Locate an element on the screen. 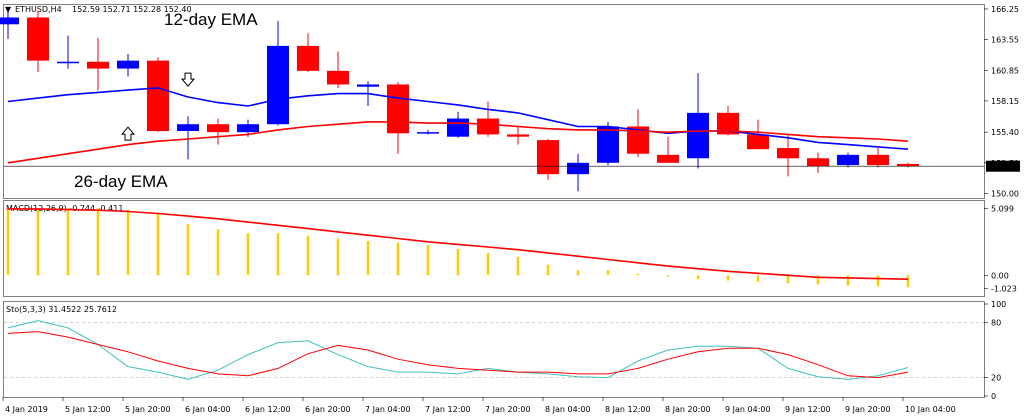 The height and width of the screenshot is (418, 1024). macd-tick-label: 0.00 is located at coordinates (1000, 275).